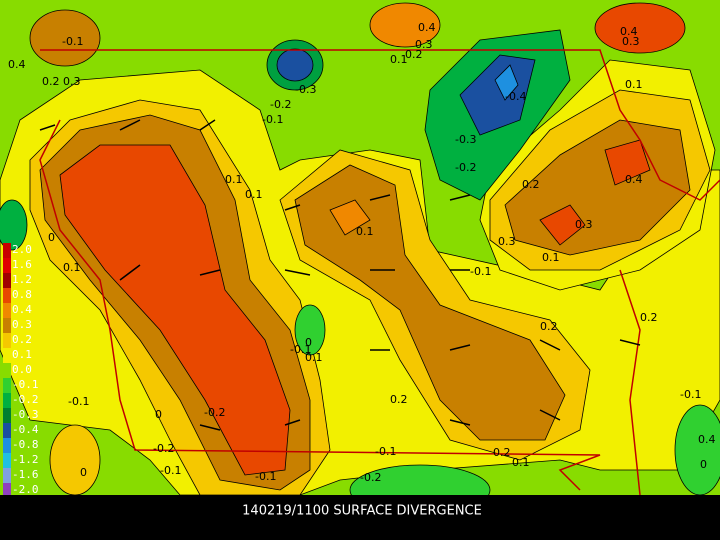 This screenshot has height=540, width=720. Describe the element at coordinates (25, 414) in the screenshot. I see `colorbar-label: -0.3` at that location.